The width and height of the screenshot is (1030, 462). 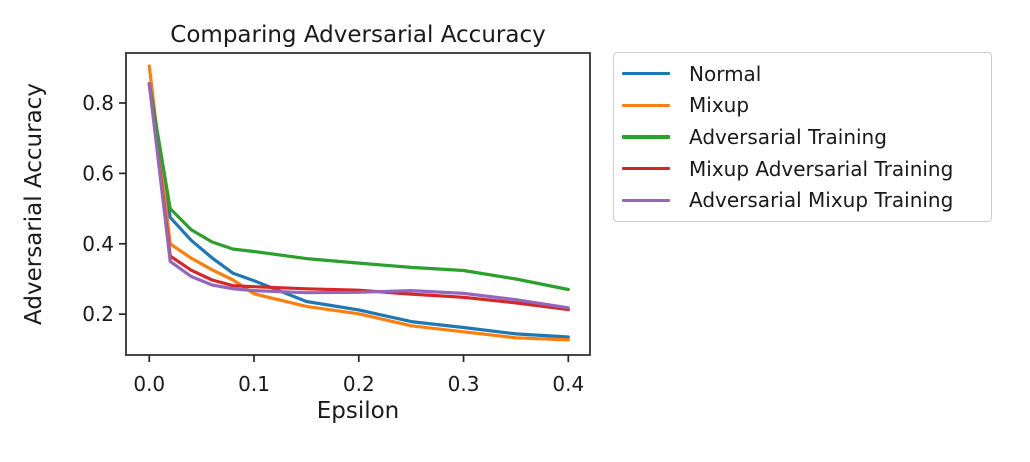 I want to click on legend-label-adversarial-training: Adversarial Training, so click(x=788, y=136).